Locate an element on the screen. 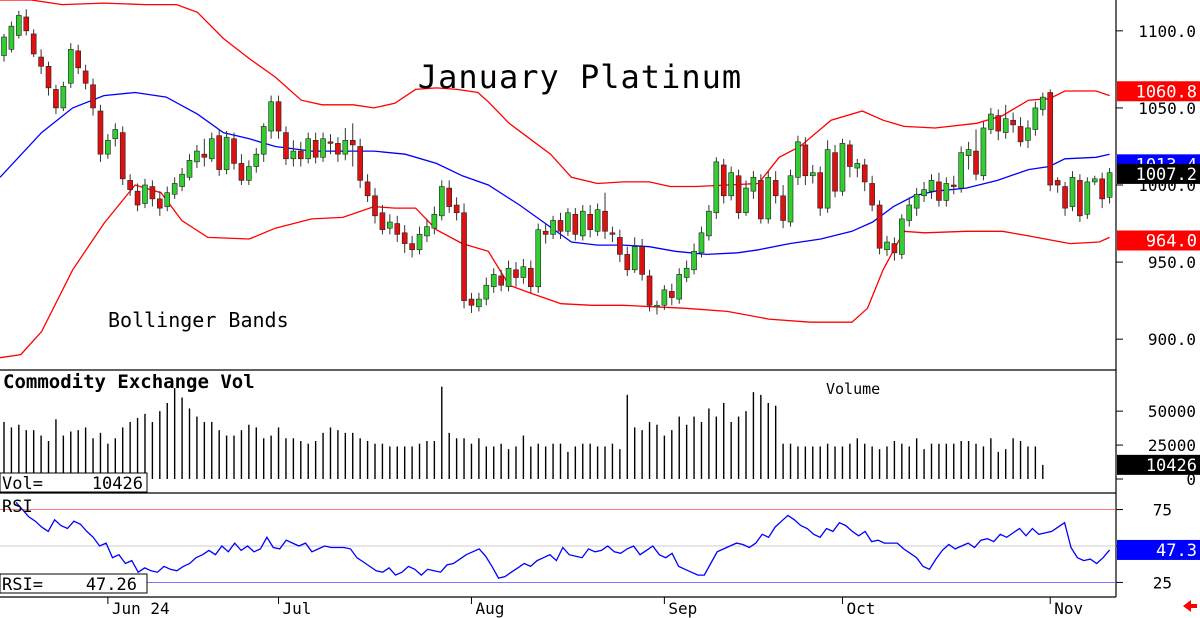 This screenshot has height=618, width=1200. volume-flag-label: 10426 is located at coordinates (1171, 466).